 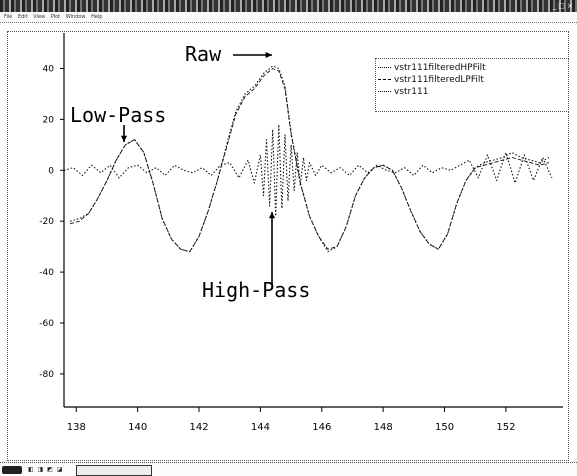 I want to click on y-tick-label: 40, so click(x=49, y=69).